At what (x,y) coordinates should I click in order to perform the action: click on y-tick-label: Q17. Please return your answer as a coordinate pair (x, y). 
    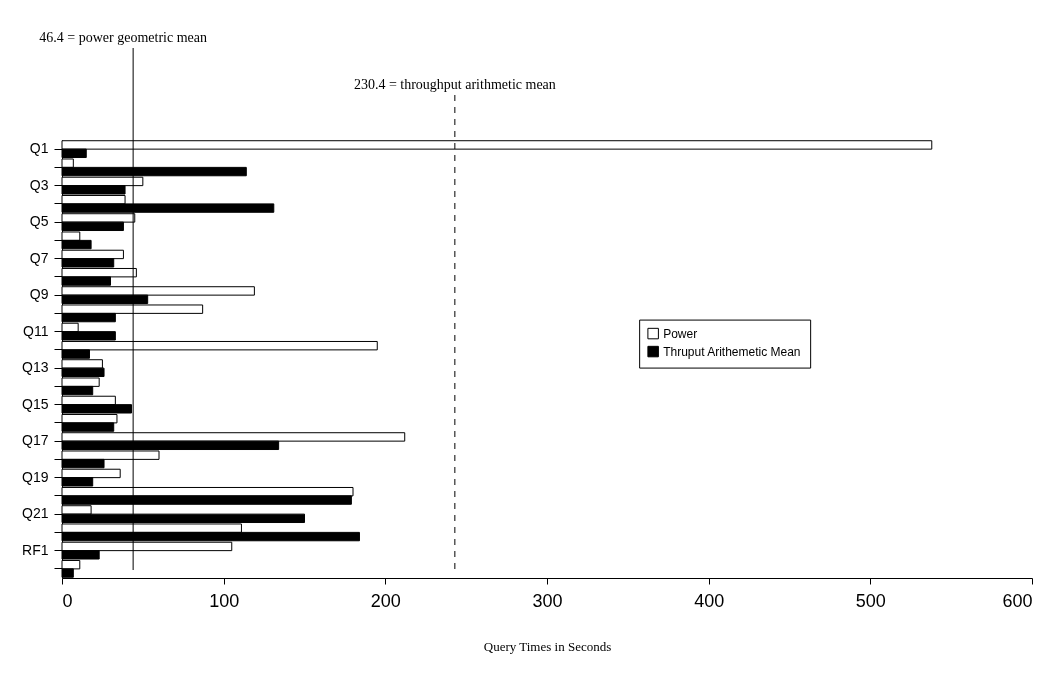
    Looking at the image, I should click on (35, 440).